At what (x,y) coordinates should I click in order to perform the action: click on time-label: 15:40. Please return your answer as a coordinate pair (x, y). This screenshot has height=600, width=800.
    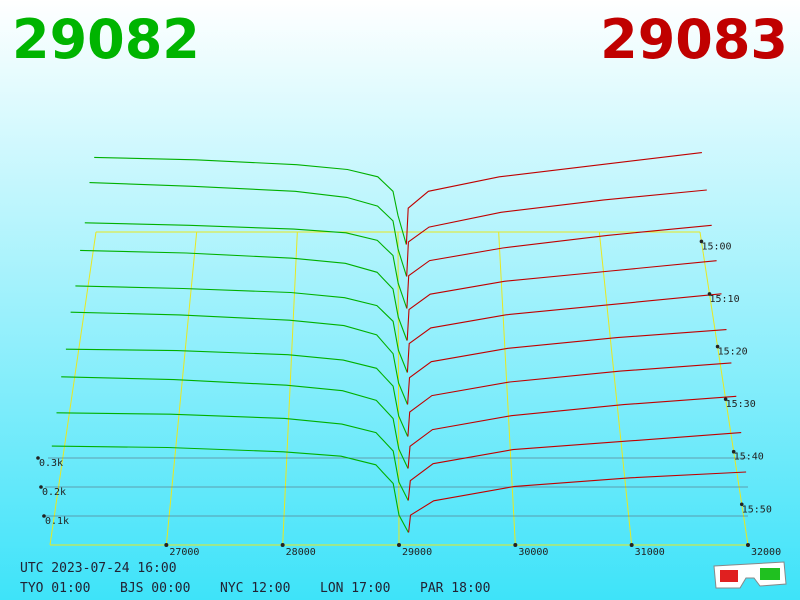
    Looking at the image, I should click on (749, 457).